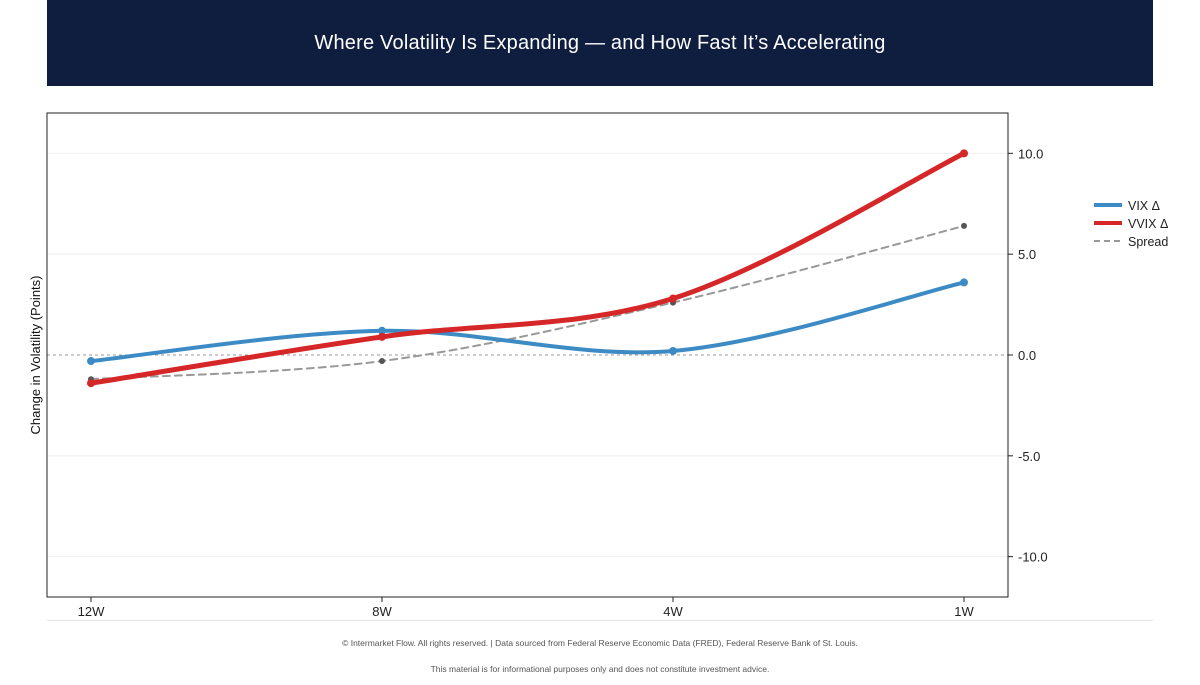 This screenshot has width=1200, height=685. What do you see at coordinates (964, 611) in the screenshot?
I see `x-tick-label: 1W` at bounding box center [964, 611].